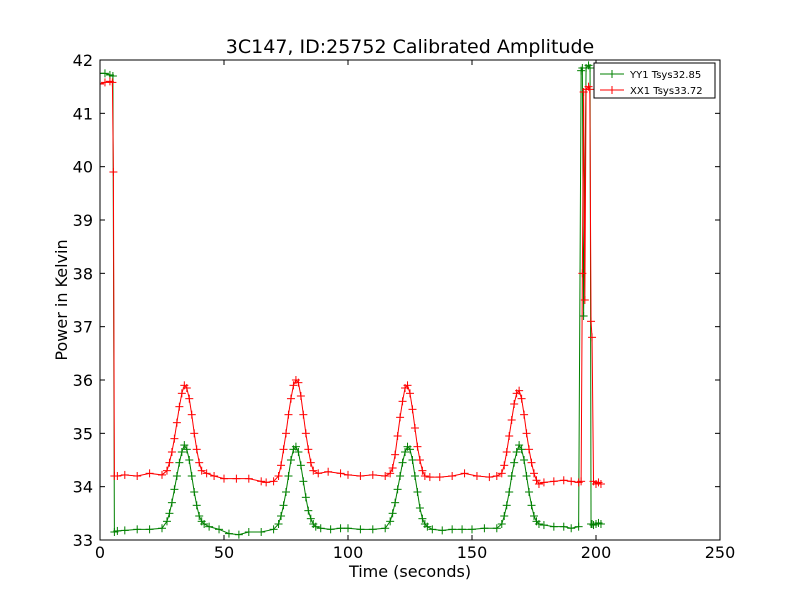 This screenshot has height=600, width=800. What do you see at coordinates (472, 552) in the screenshot?
I see `x-tick-label: 150` at bounding box center [472, 552].